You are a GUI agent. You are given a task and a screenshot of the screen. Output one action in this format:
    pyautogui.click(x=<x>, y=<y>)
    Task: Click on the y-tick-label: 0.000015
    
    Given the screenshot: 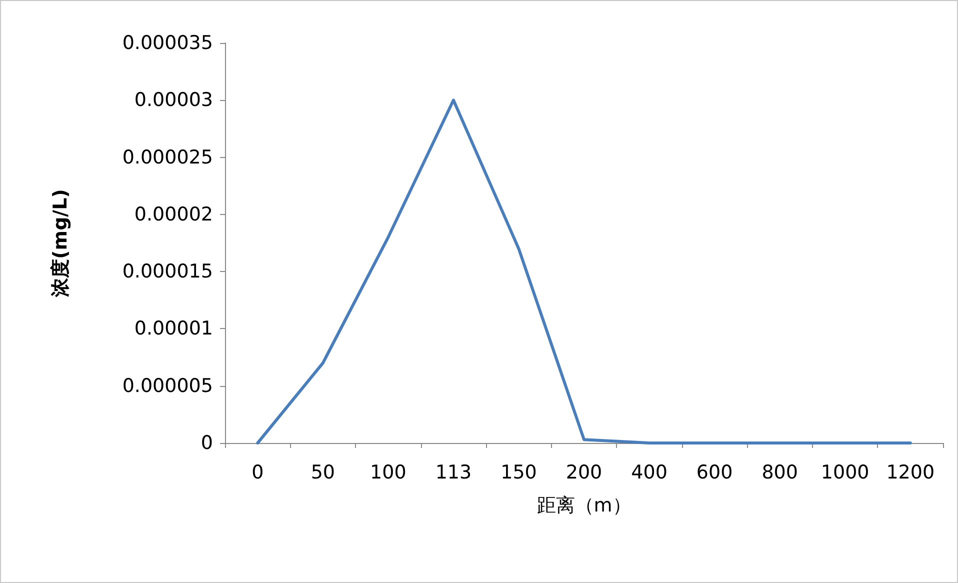 What is the action you would take?
    pyautogui.click(x=167, y=271)
    